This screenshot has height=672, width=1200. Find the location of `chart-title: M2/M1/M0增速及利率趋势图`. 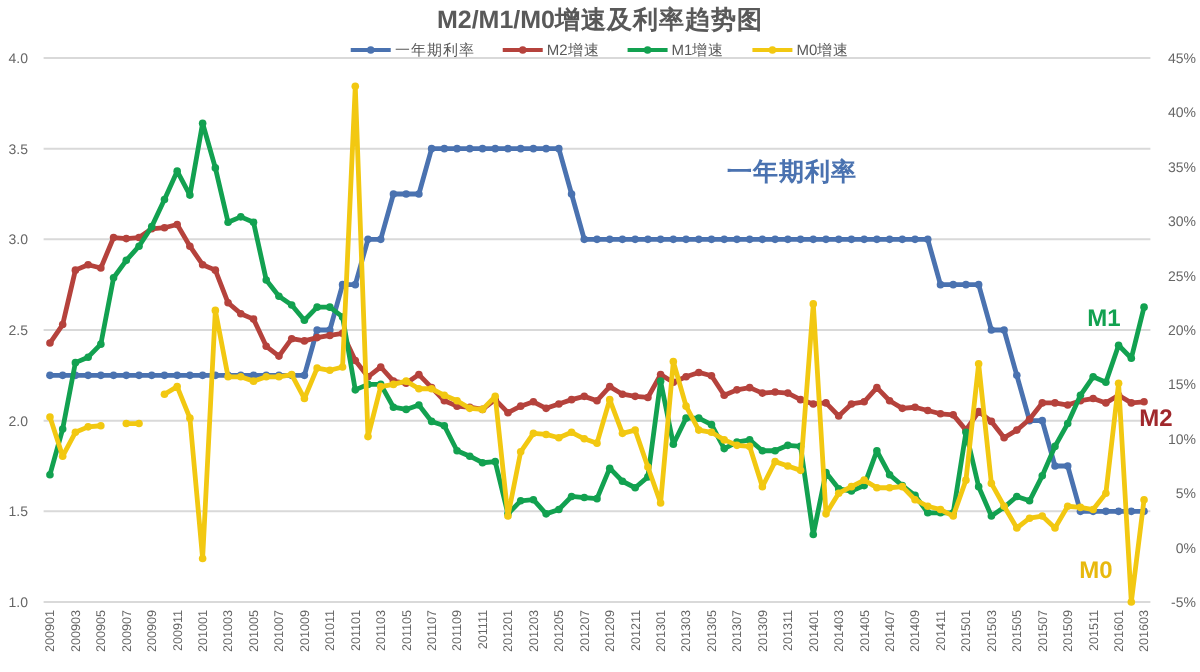

chart-title: M2/M1/M0增速及利率趋势图 is located at coordinates (600, 19).